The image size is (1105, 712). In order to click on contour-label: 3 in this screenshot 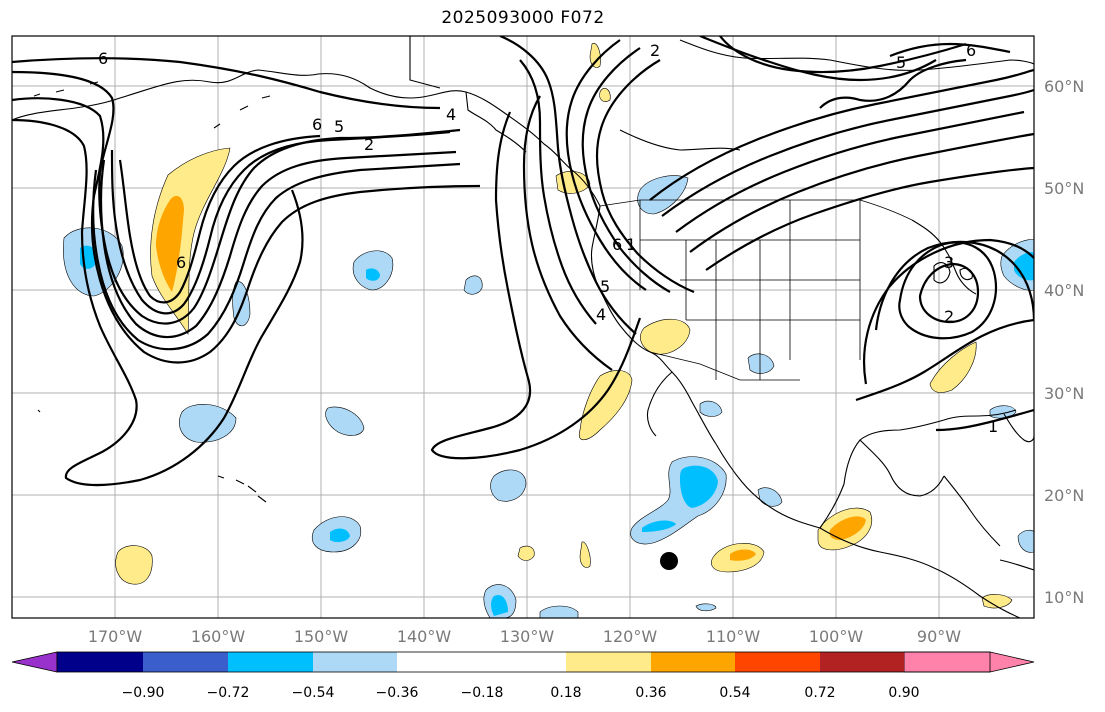, I will do `click(949, 262)`.